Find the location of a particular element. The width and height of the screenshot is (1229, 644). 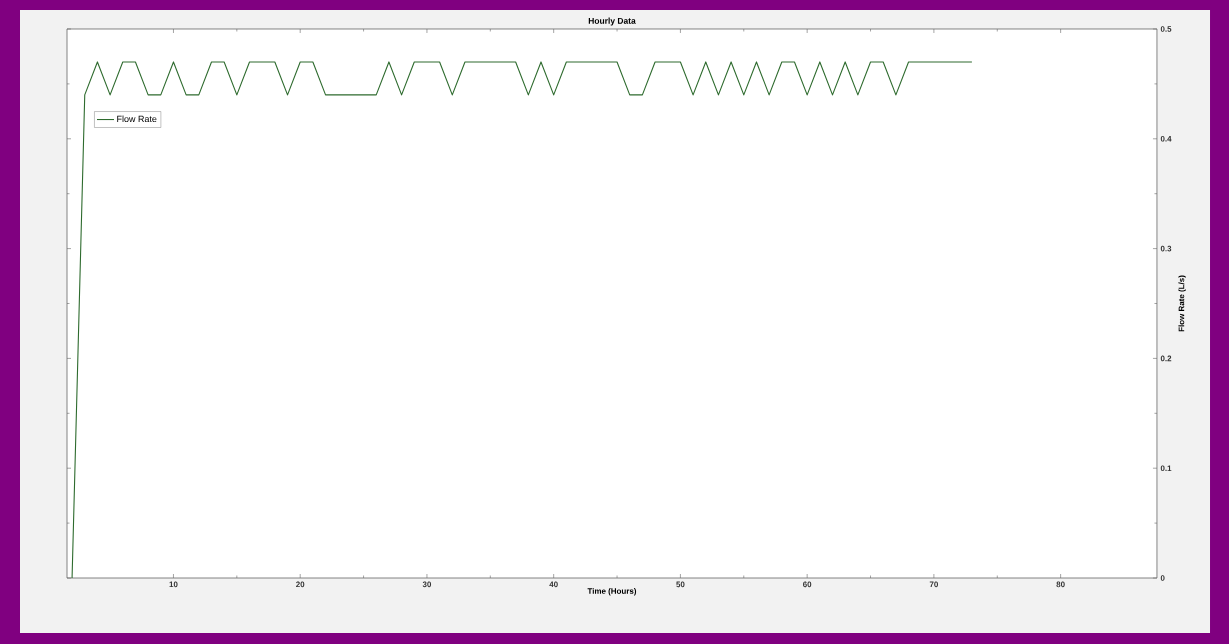

legend-label: Flow Rate is located at coordinates (137, 119).